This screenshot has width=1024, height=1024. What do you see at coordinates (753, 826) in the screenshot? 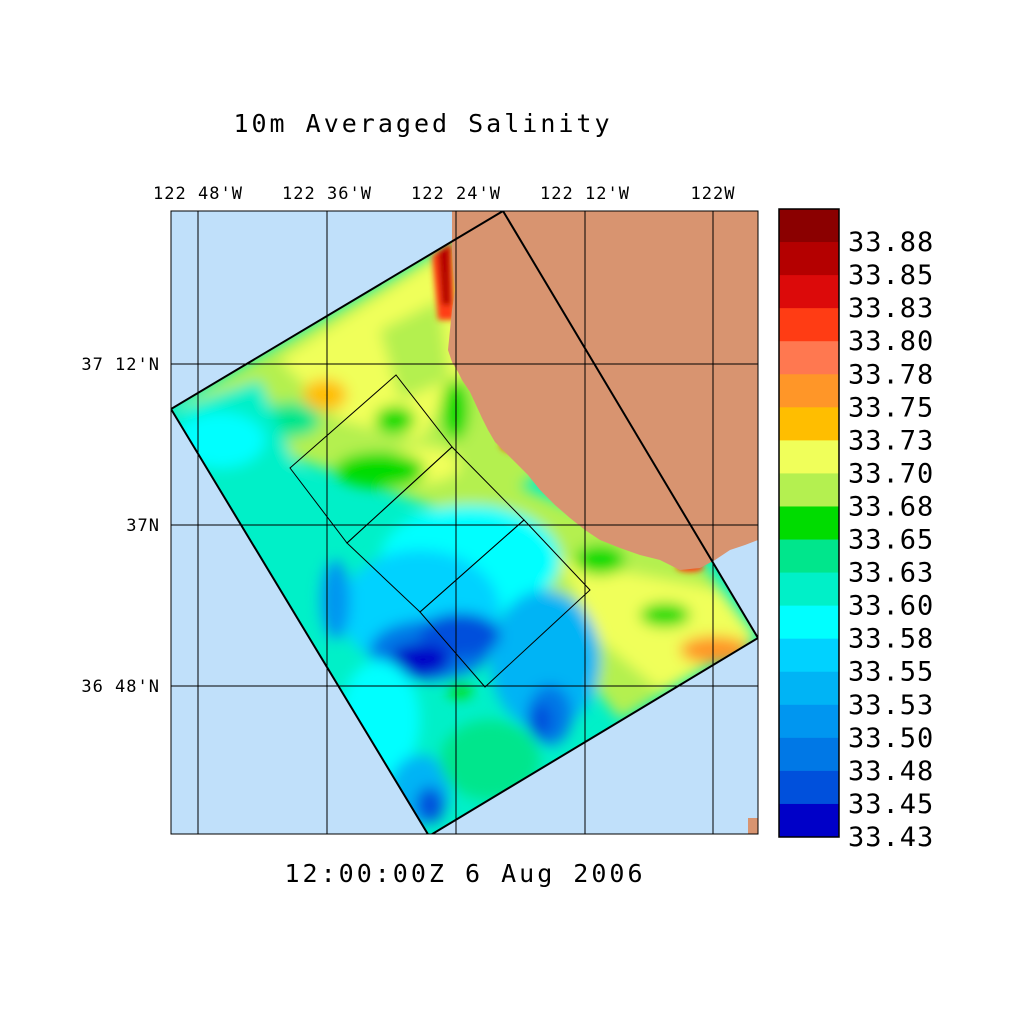
I see `southern-land-fragment` at bounding box center [753, 826].